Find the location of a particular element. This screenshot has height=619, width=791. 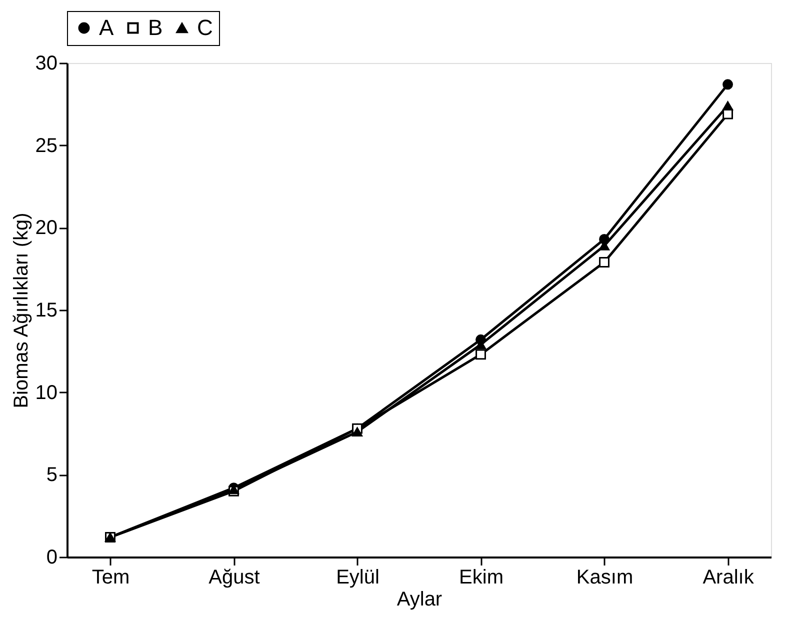

x-tick-label: Ağust is located at coordinates (234, 577).